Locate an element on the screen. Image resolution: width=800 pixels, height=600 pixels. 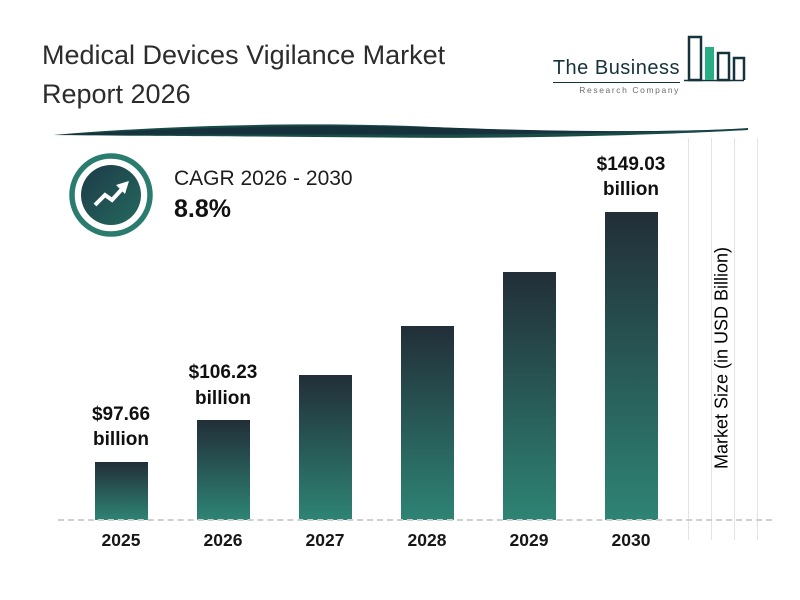
x-axis-label-2025: 2025 is located at coordinates (121, 540).